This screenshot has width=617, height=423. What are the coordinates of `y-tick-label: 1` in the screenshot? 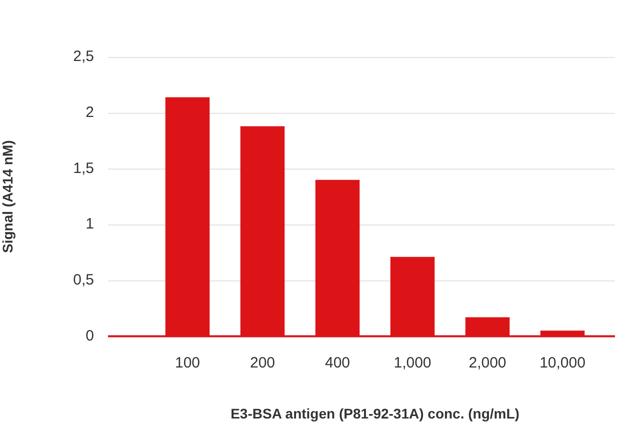 It's located at (90, 224).